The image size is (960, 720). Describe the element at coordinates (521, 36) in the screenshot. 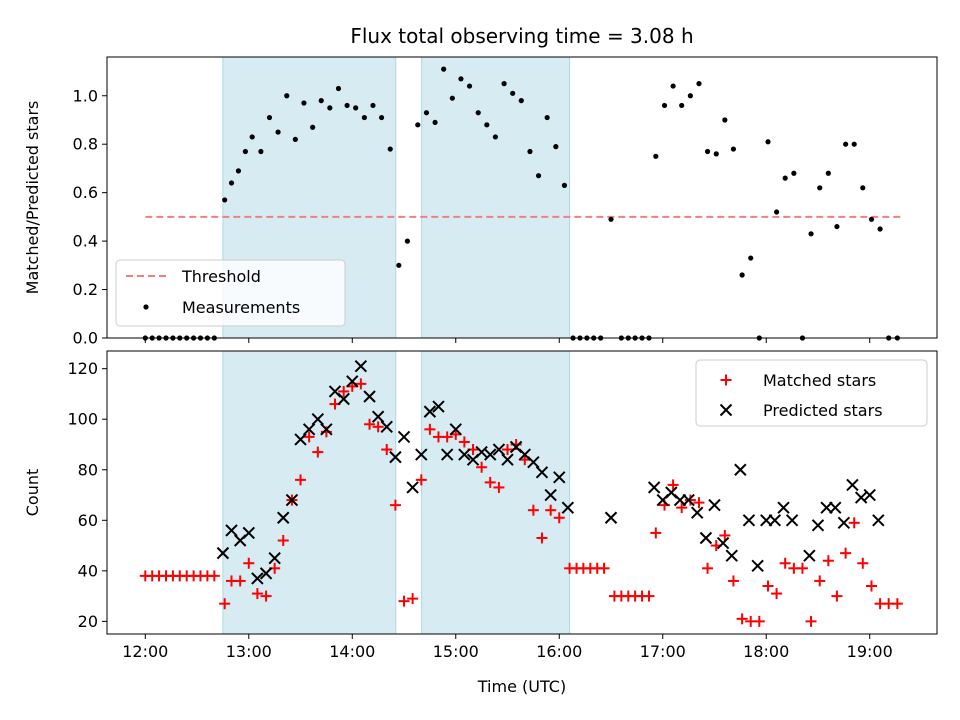

I see `chart-title: Flux total observing time = 3.08 h` at that location.